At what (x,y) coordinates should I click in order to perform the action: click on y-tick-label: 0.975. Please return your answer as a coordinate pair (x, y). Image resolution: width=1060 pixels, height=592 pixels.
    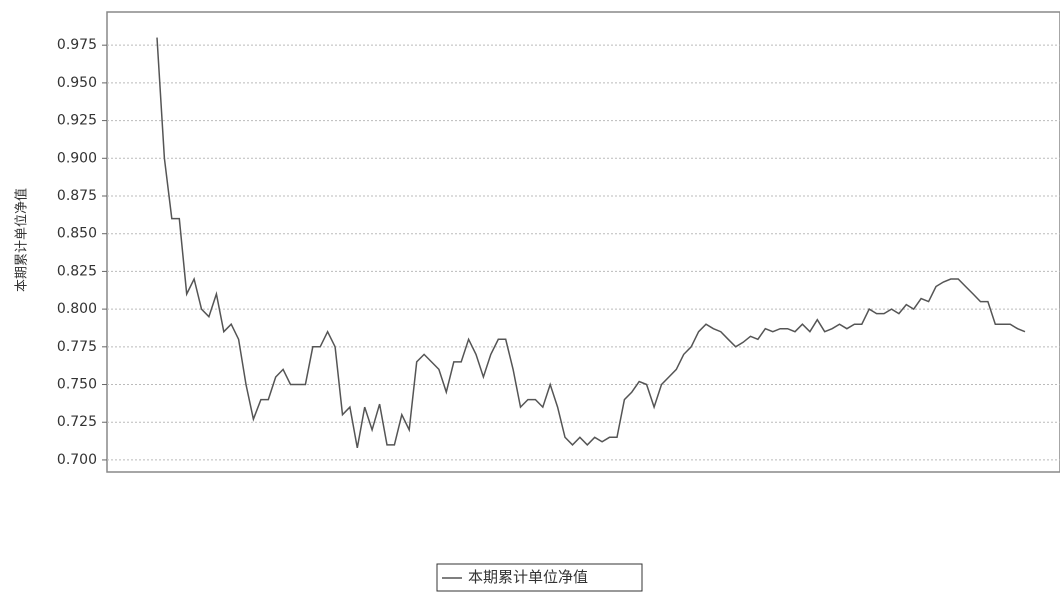
    Looking at the image, I should click on (77, 45).